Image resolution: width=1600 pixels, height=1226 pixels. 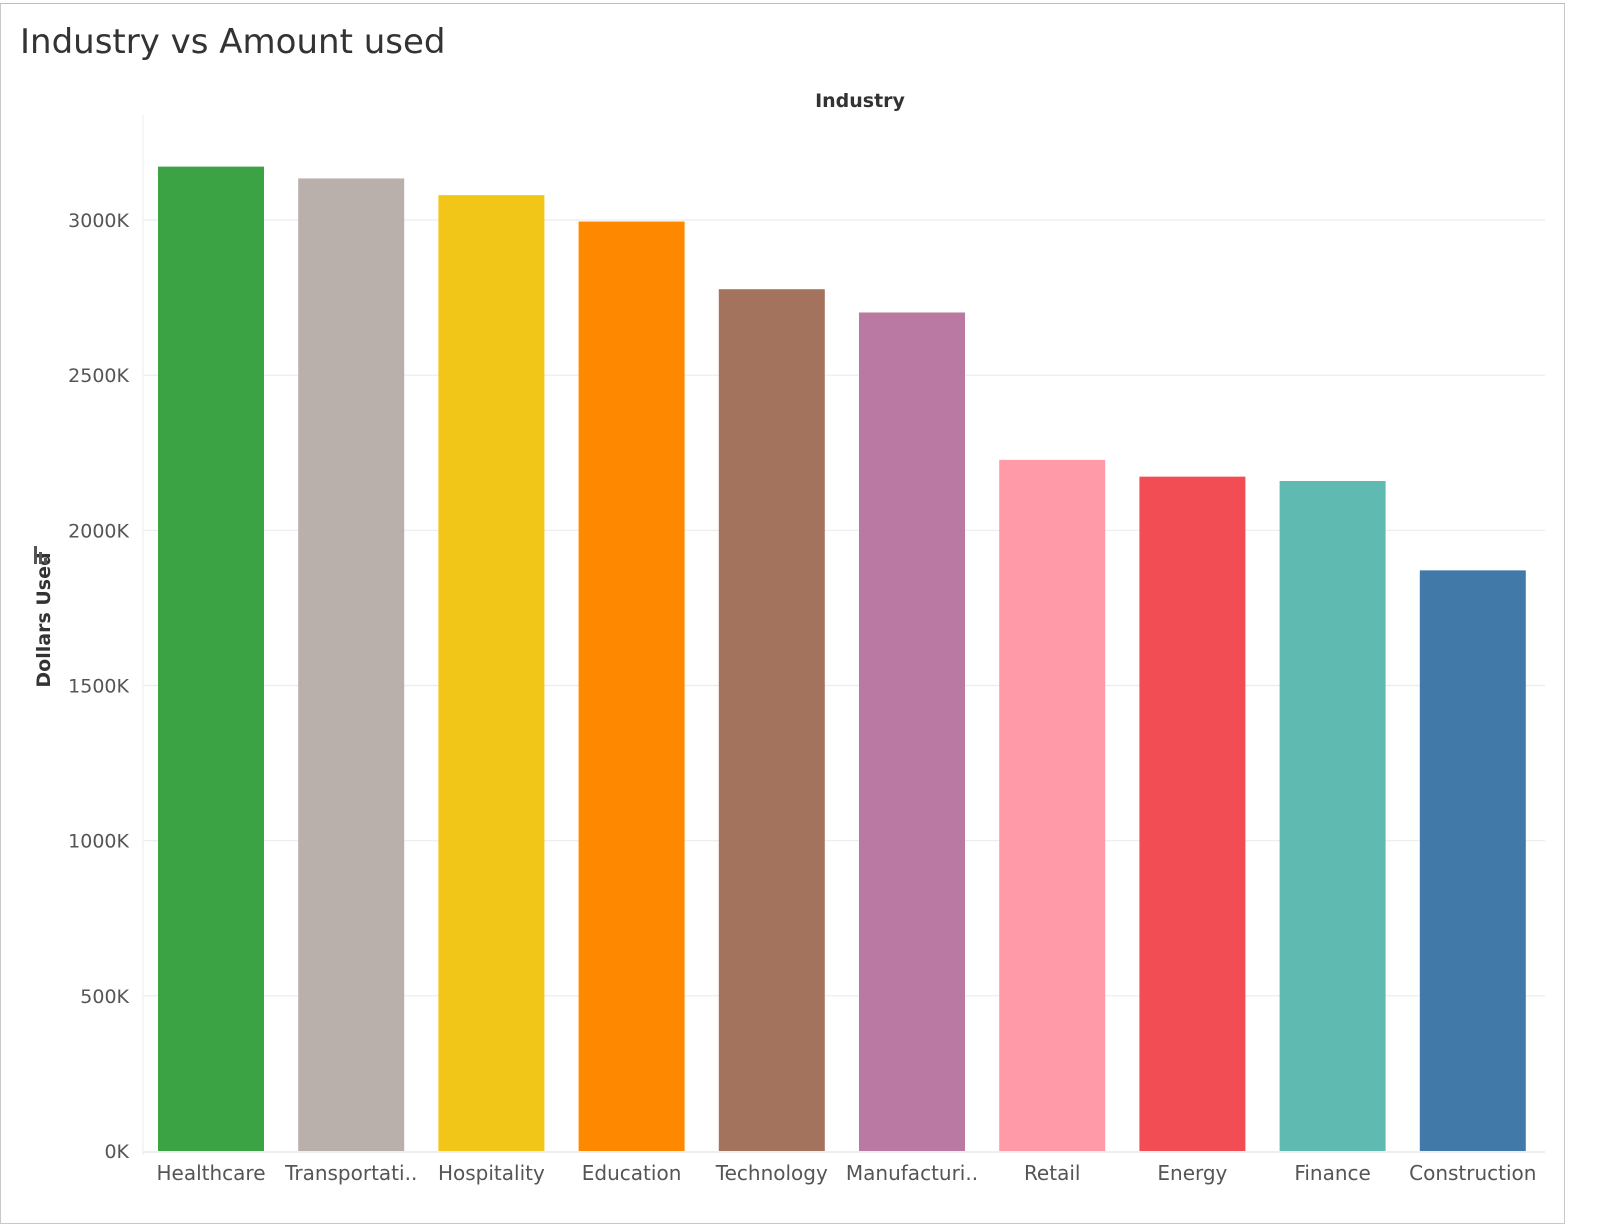 I want to click on x-tick-label: Healthcare, so click(x=210, y=1173).